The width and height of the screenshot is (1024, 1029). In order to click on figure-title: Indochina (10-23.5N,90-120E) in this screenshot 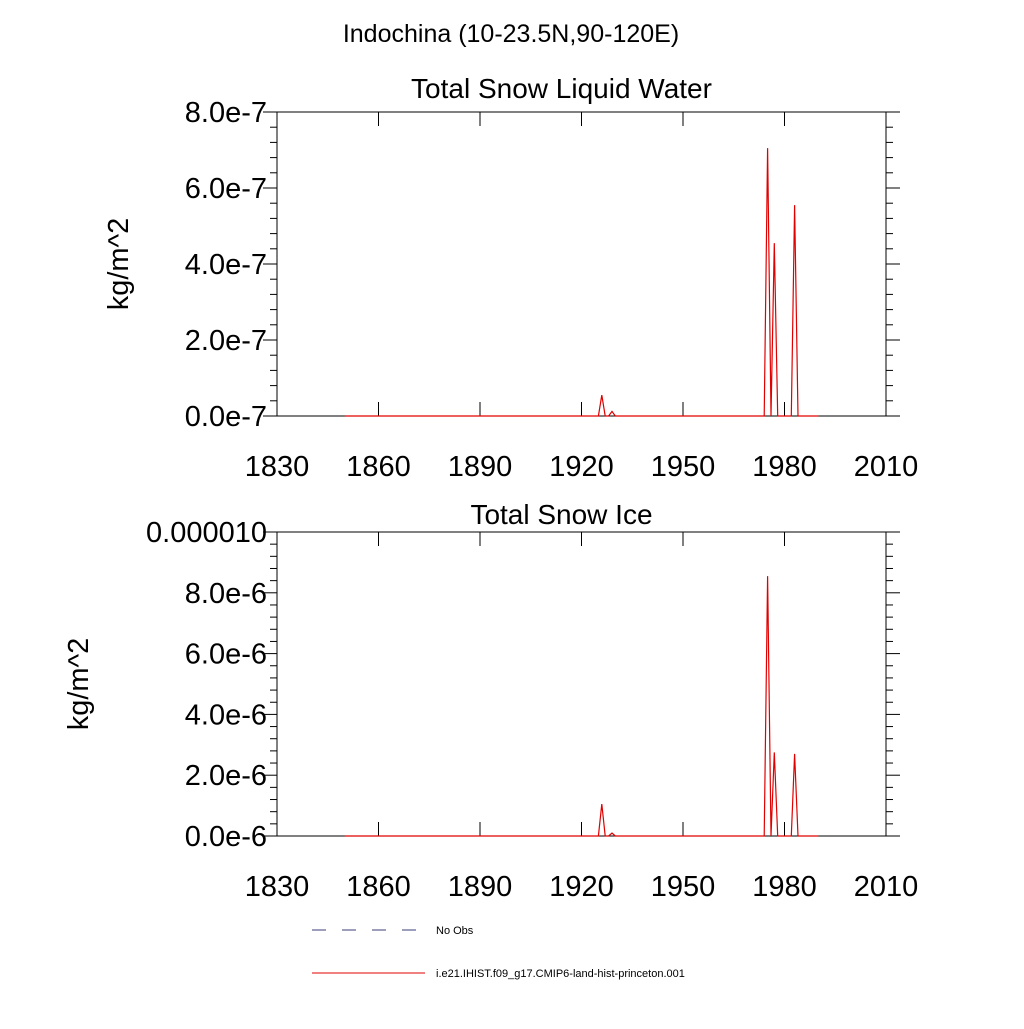, I will do `click(511, 34)`.